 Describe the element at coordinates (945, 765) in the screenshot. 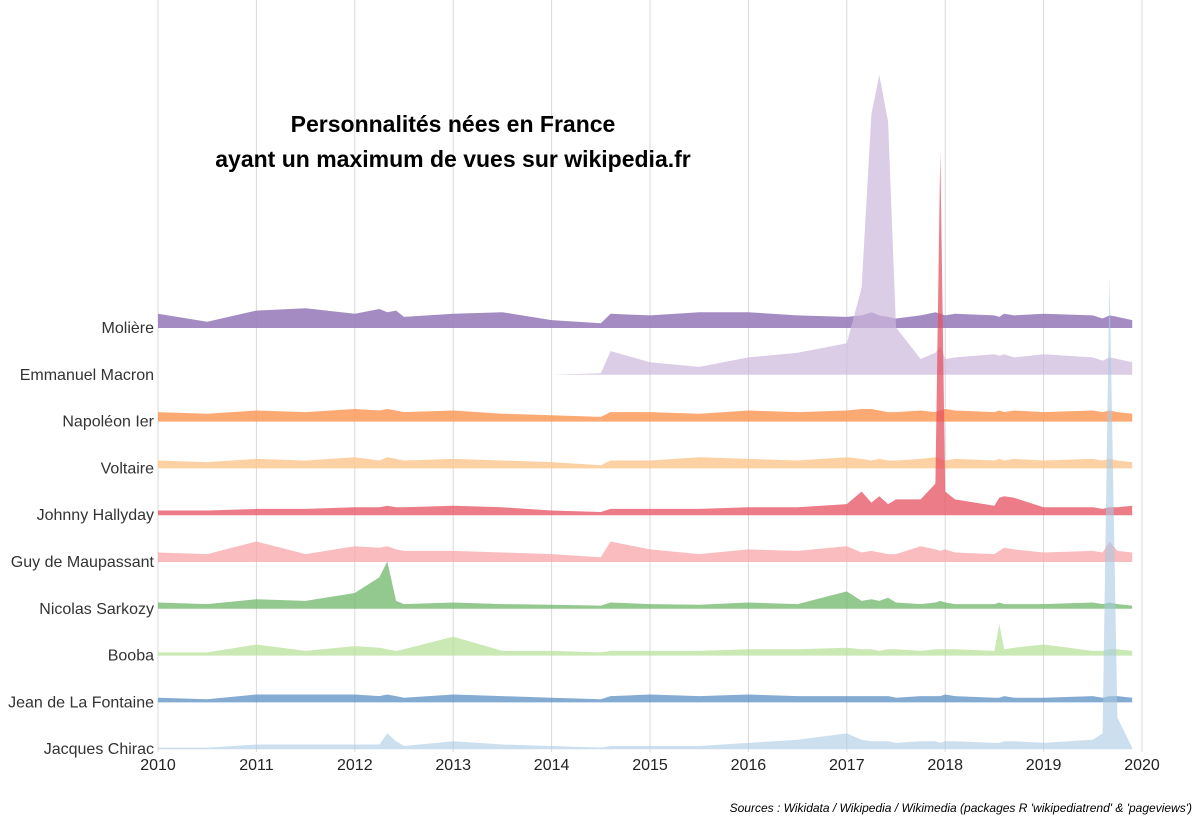

I see `x-tick-label-2018: 2018` at that location.